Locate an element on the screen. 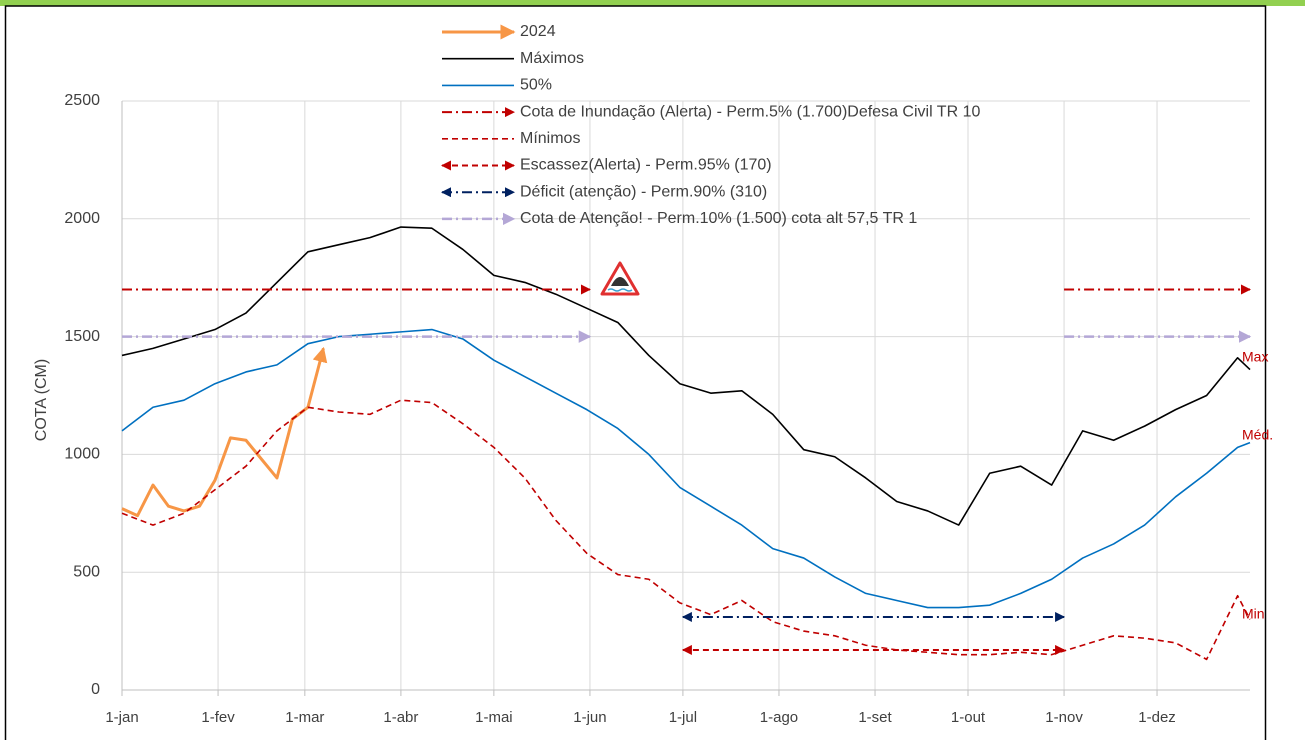 This screenshot has width=1305, height=745. x-tick-label: 1-abr is located at coordinates (400, 717).